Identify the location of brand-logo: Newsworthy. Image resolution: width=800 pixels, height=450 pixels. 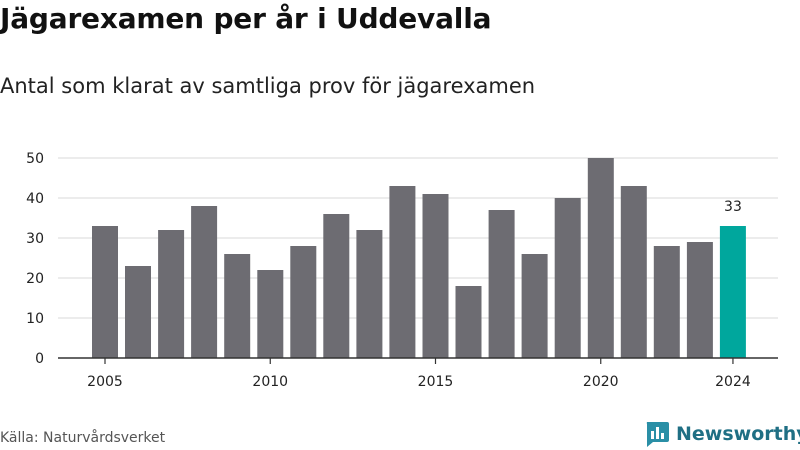
(722, 434).